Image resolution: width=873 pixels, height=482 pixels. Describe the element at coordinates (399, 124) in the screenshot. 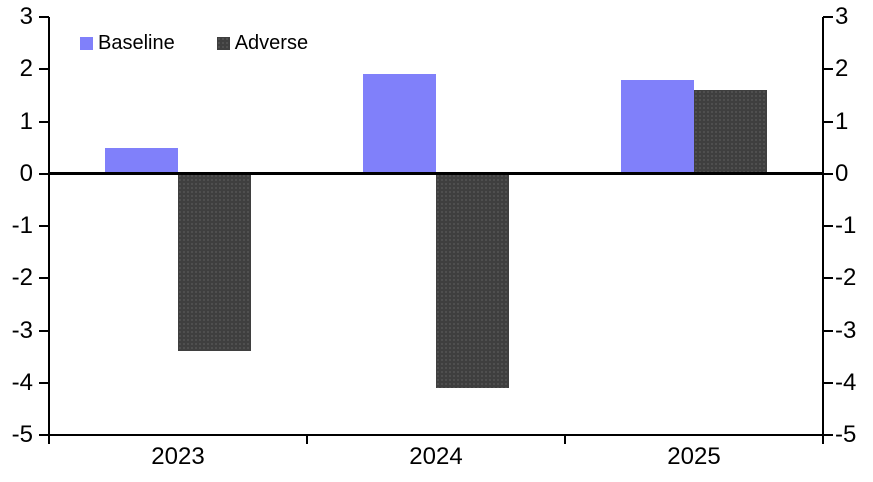

I see `bar-baseline-2024` at that location.